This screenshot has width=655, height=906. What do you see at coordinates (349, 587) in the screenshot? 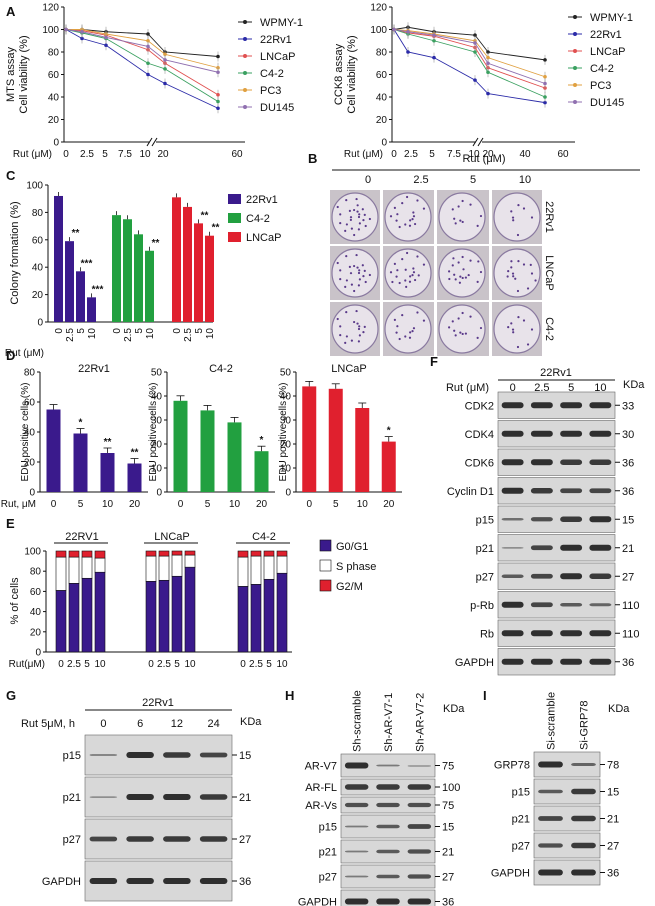
I see `legend-label: G2/M` at bounding box center [349, 587].